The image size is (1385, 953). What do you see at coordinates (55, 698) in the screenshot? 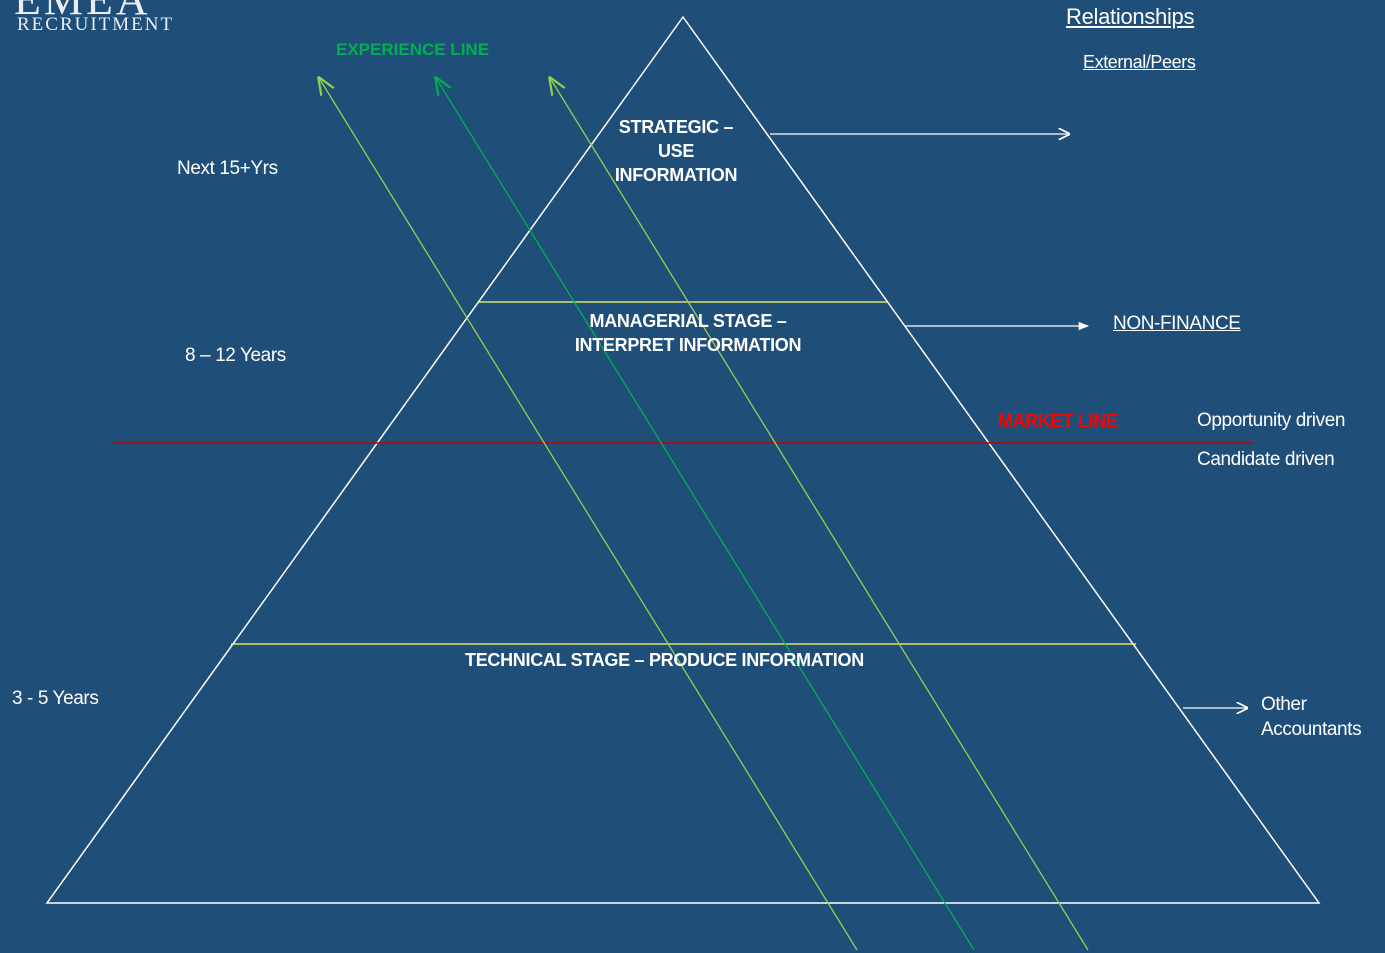
I see `timeframe-technical: 3 - 5 Years` at bounding box center [55, 698].